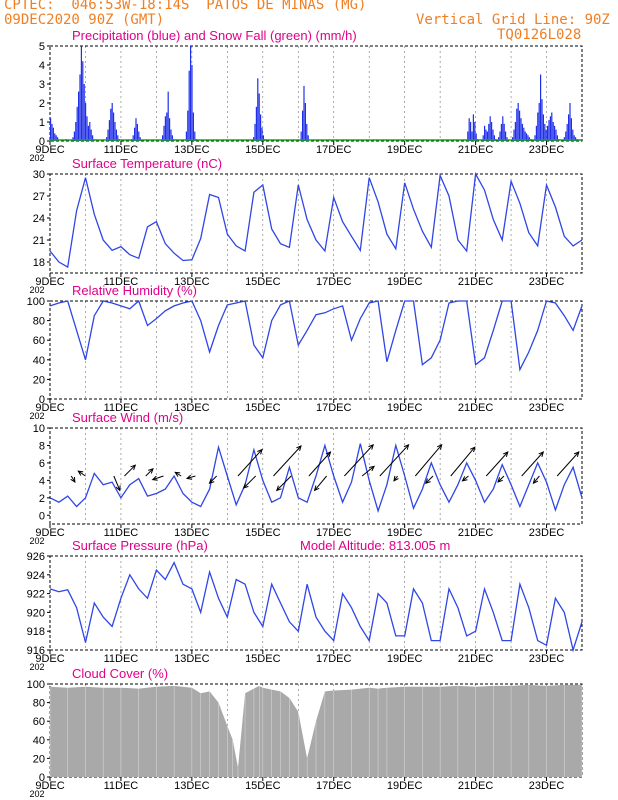 Image resolution: width=618 pixels, height=800 pixels. Describe the element at coordinates (42, 66) in the screenshot. I see `y-tick-label: 4` at that location.